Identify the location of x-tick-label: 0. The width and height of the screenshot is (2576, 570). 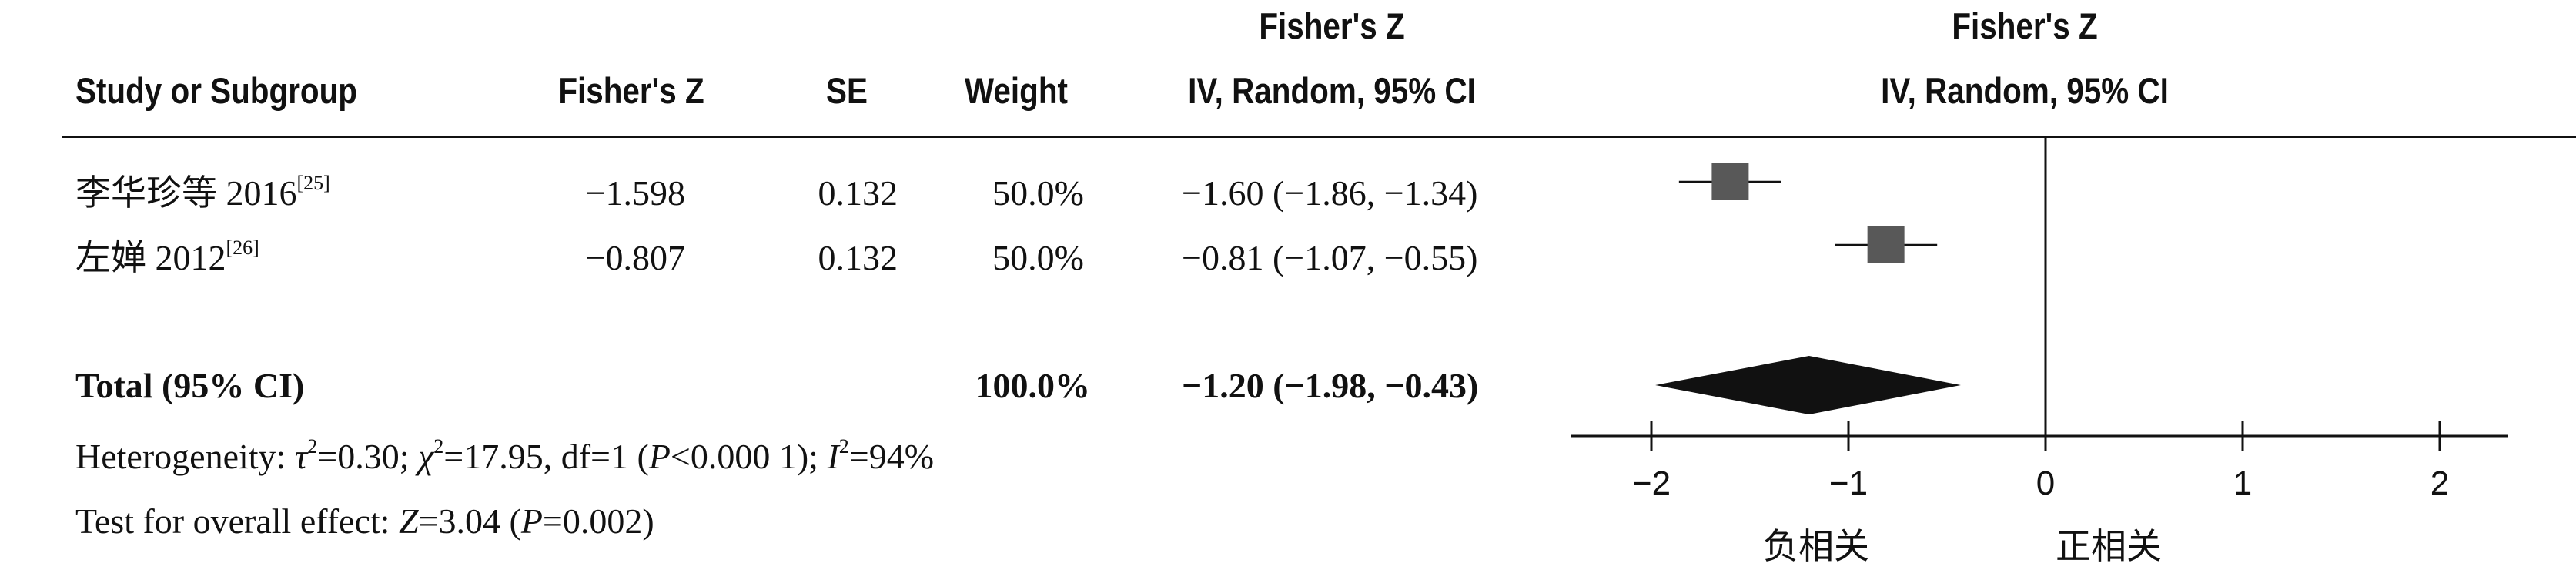
(2046, 483).